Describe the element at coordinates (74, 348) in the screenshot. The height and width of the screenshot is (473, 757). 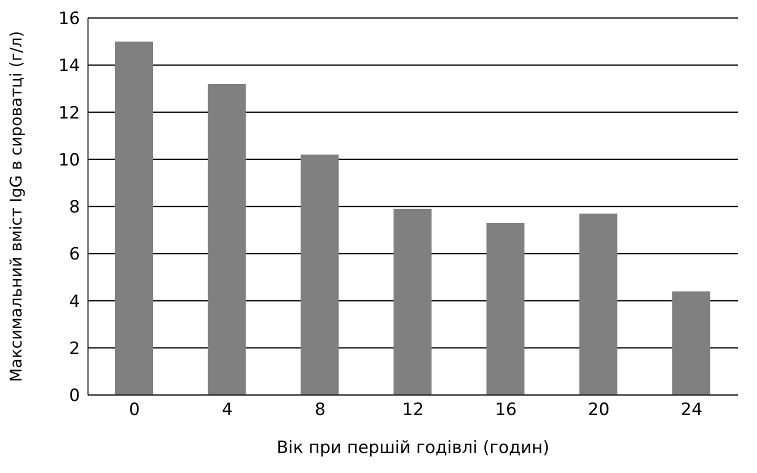
I see `y-tick-label: 2` at that location.